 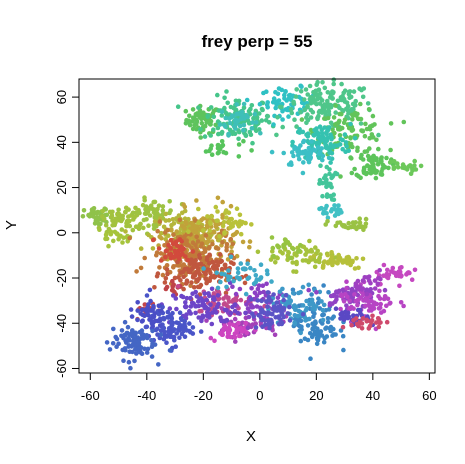 What do you see at coordinates (90, 395) in the screenshot?
I see `x-tick-label: -60` at bounding box center [90, 395].